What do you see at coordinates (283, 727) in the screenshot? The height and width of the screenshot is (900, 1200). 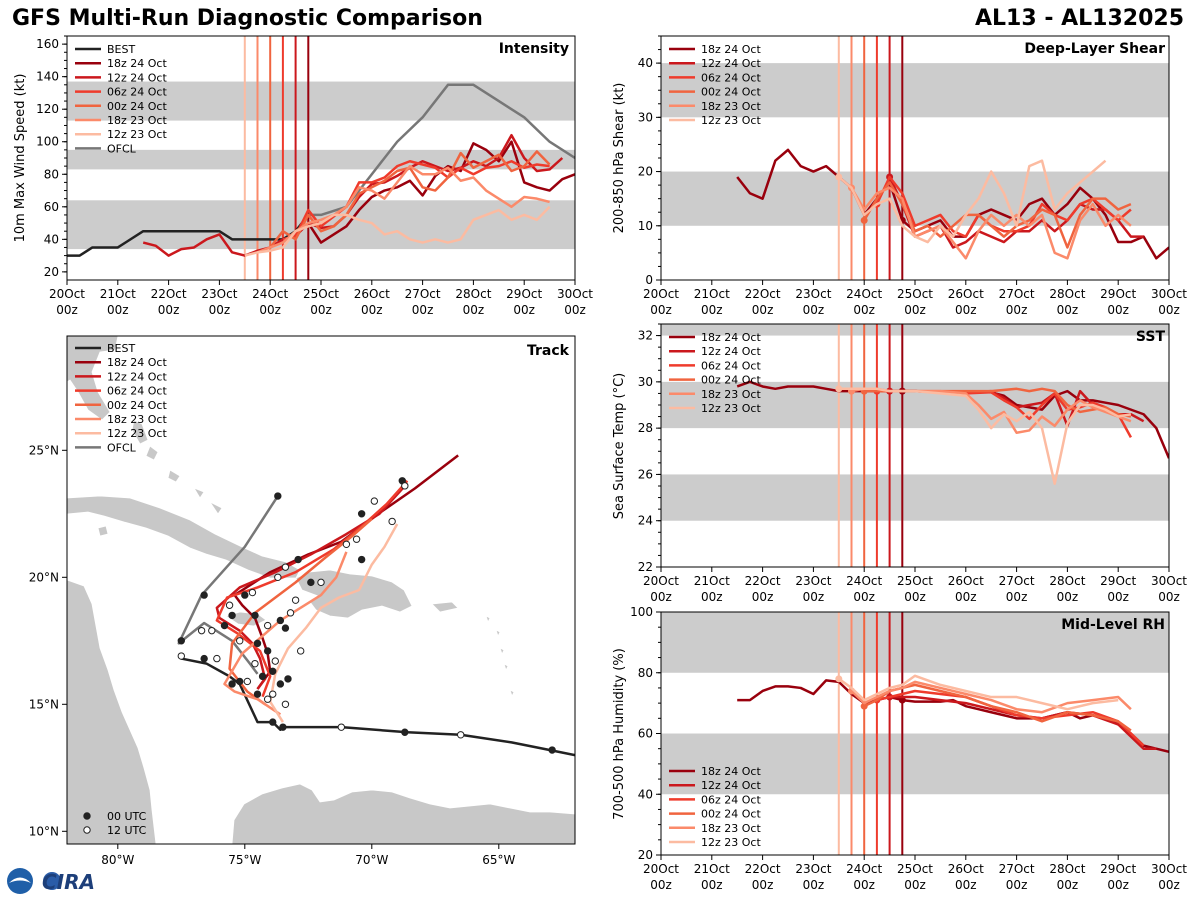 I see `track-best-marker-00utc` at bounding box center [283, 727].